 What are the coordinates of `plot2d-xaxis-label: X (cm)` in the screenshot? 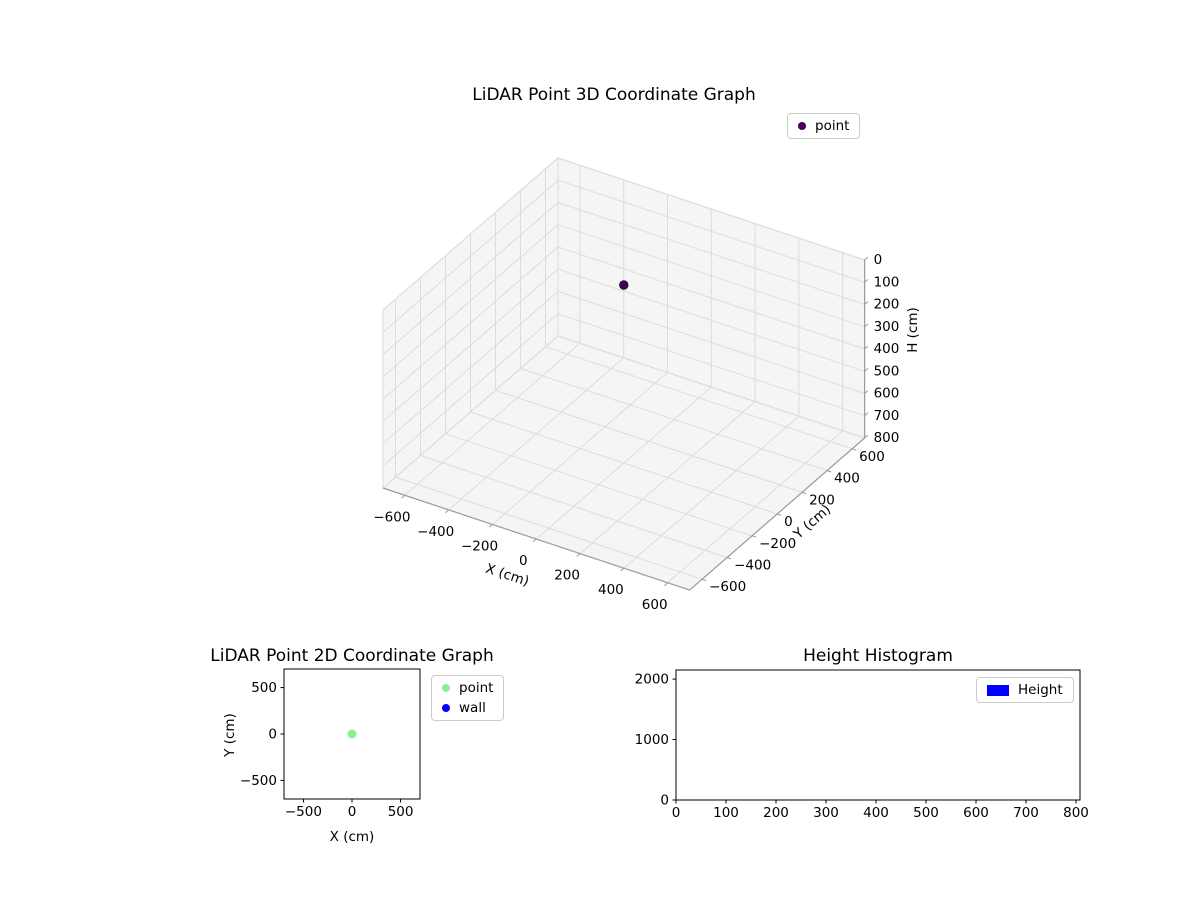 It's located at (352, 837).